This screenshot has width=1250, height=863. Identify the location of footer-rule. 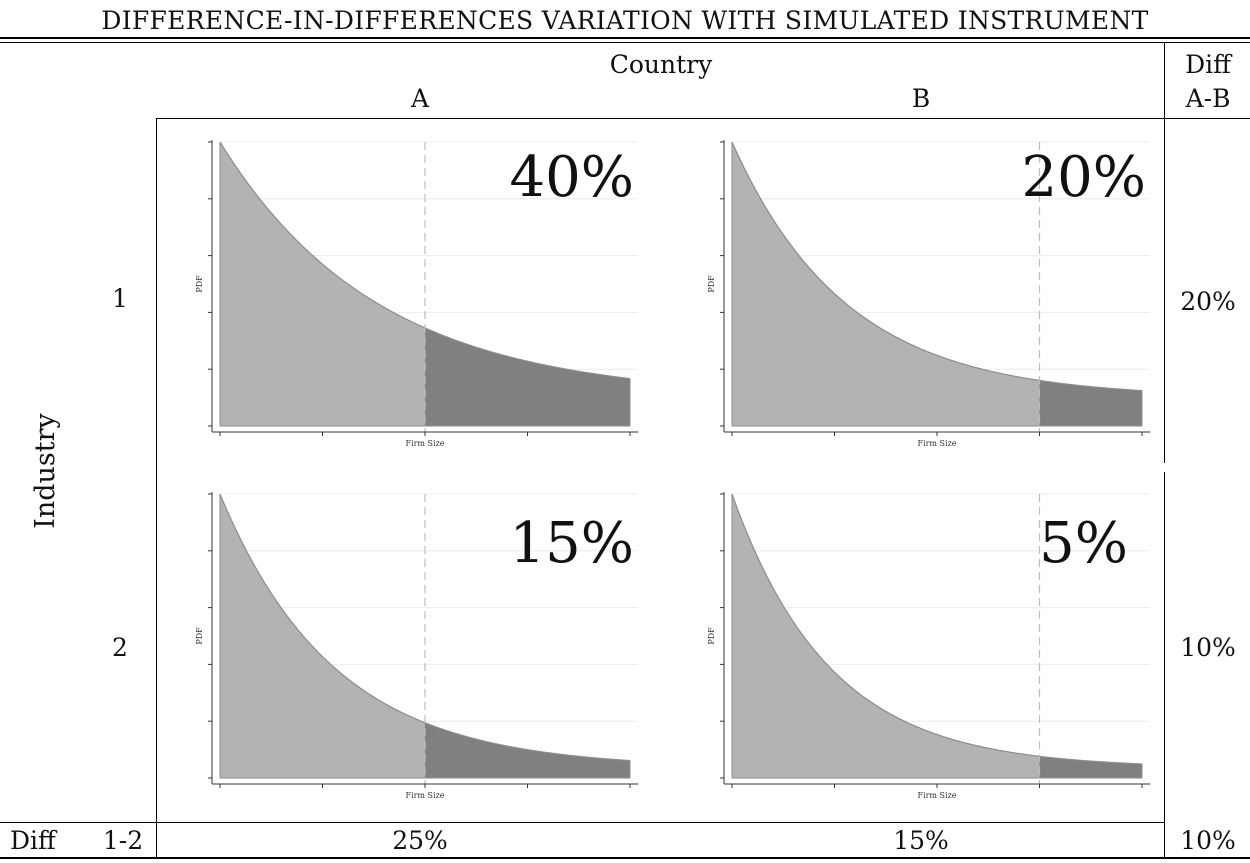
(582, 822).